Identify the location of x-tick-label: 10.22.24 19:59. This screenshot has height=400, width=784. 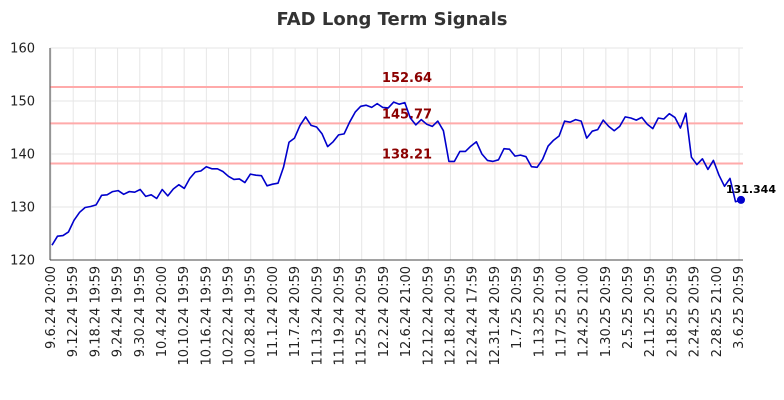
(229, 316).